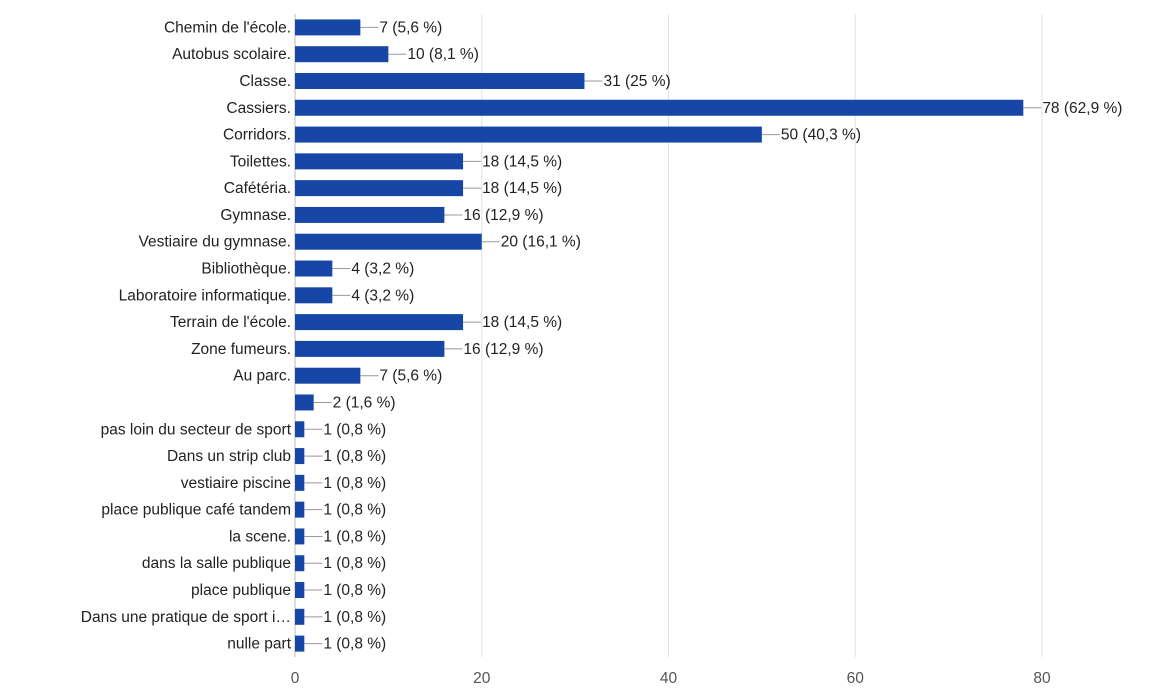 The image size is (1150, 688). I want to click on category-label: Laboratoire informatique., so click(205, 295).